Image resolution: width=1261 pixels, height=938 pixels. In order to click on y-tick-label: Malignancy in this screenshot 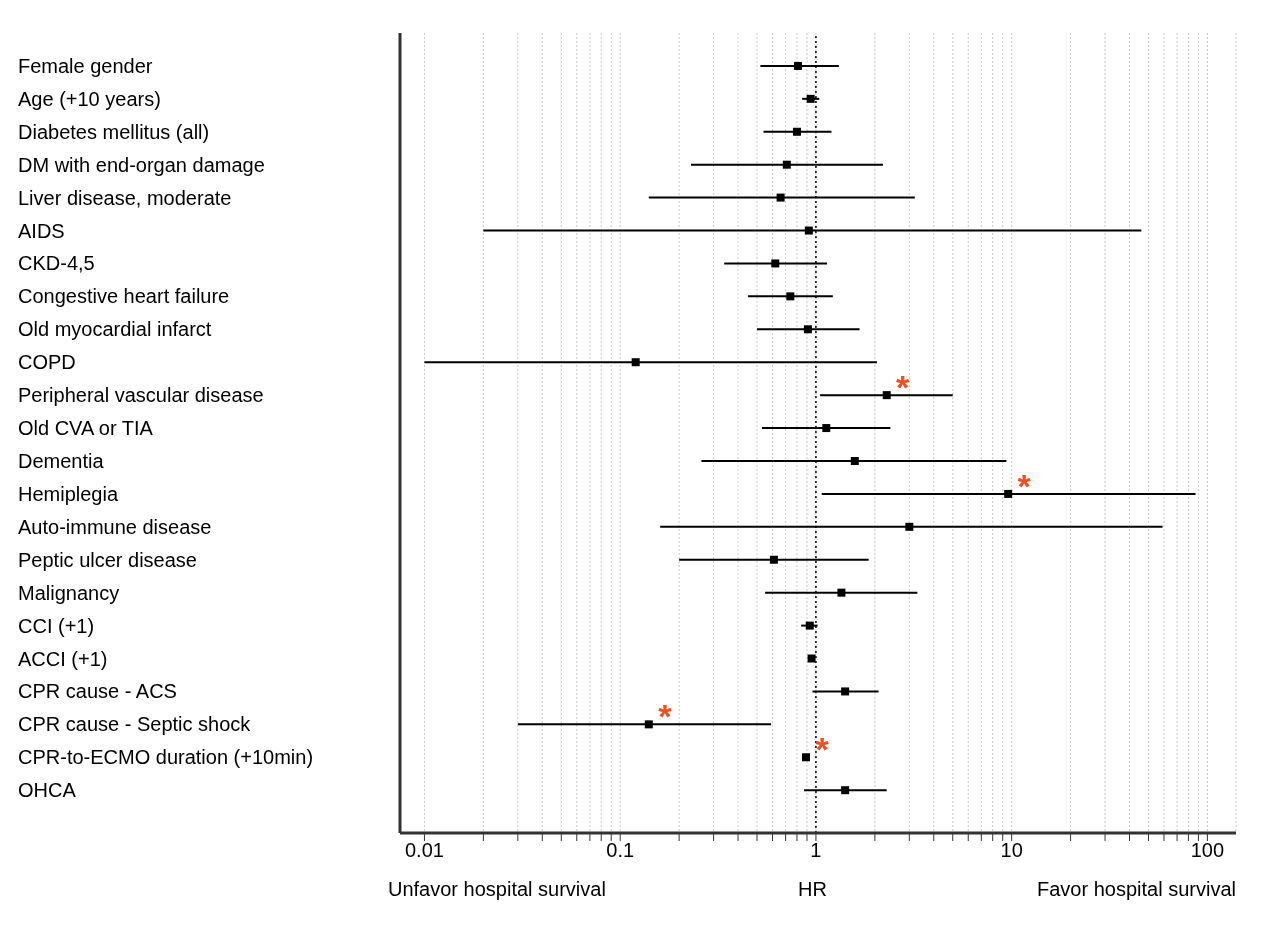, I will do `click(69, 592)`.